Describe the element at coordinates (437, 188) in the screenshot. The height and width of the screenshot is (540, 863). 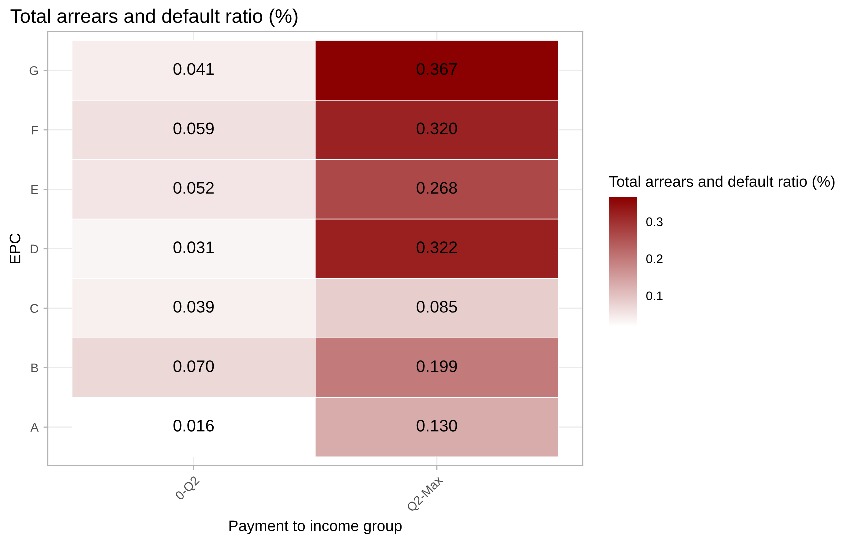
I see `data-label: 0.268` at that location.